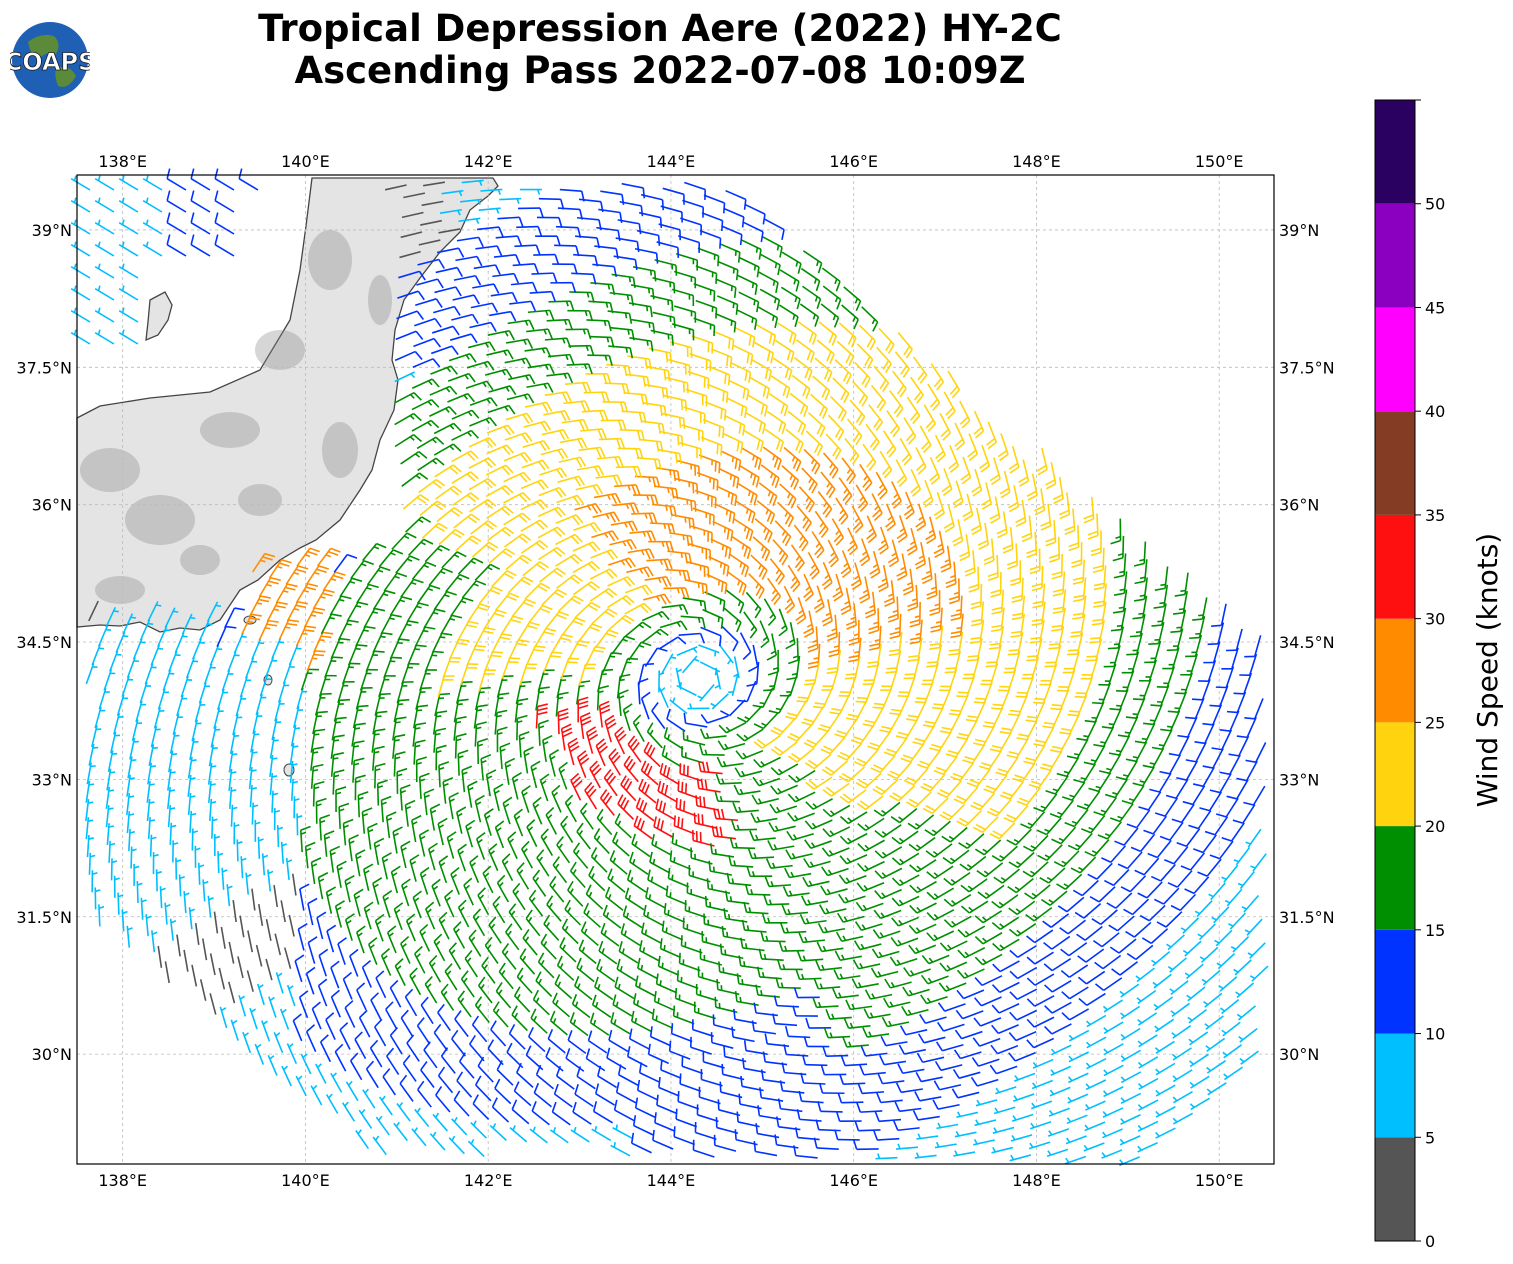 This screenshot has width=1513, height=1264. Describe the element at coordinates (660, 70) in the screenshot. I see `map-subtitle: Ascending Pass 2022-07-08 10:09Z` at that location.